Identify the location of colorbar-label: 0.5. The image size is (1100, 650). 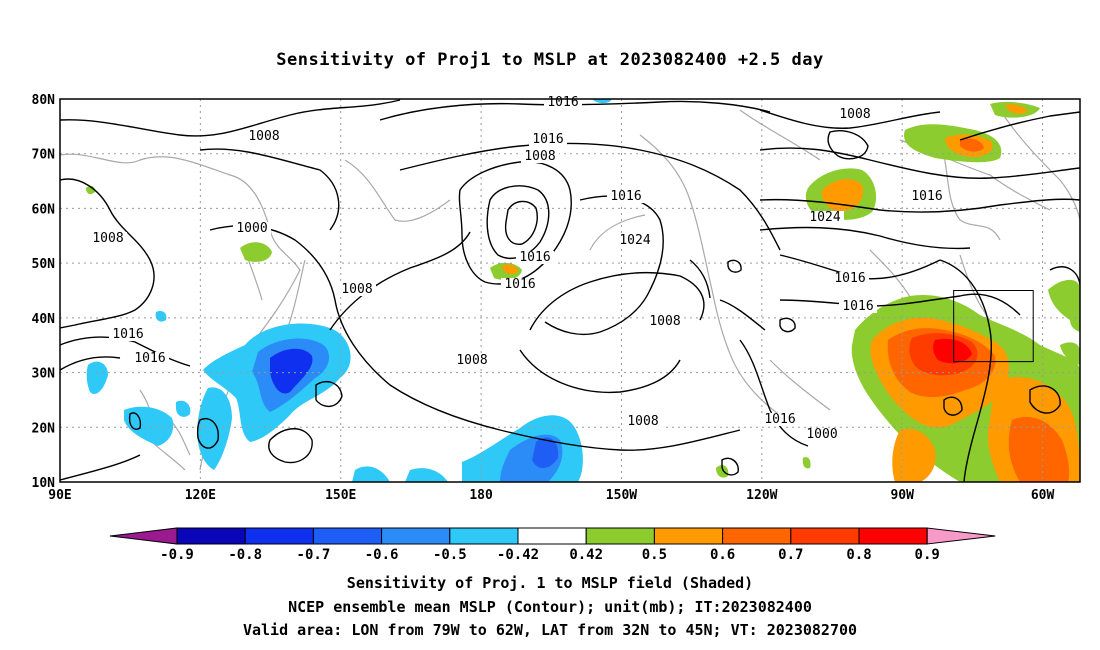
(654, 555).